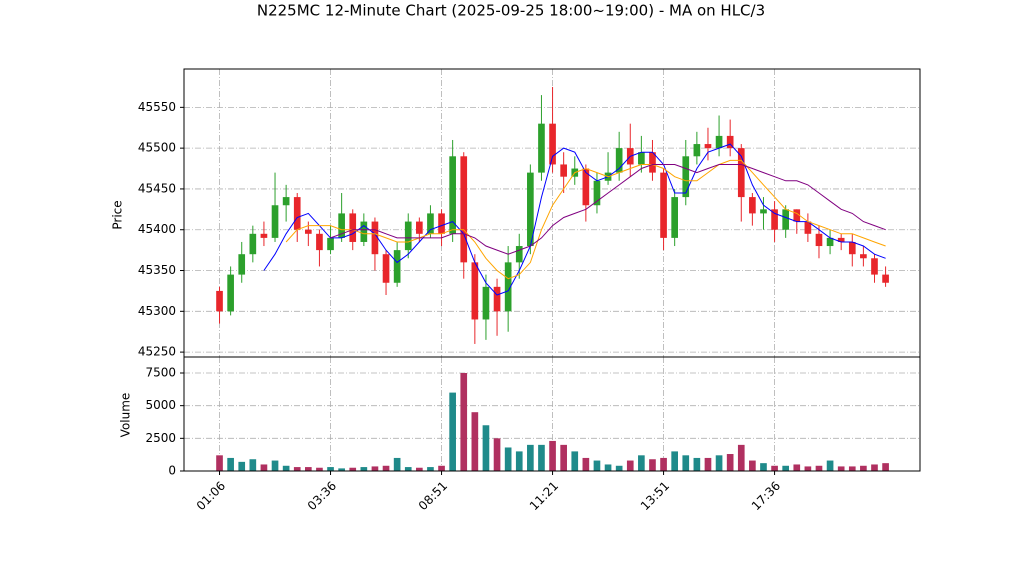 The image size is (1022, 579). Describe the element at coordinates (160, 405) in the screenshot. I see `y-tick-label: 5000` at that location.